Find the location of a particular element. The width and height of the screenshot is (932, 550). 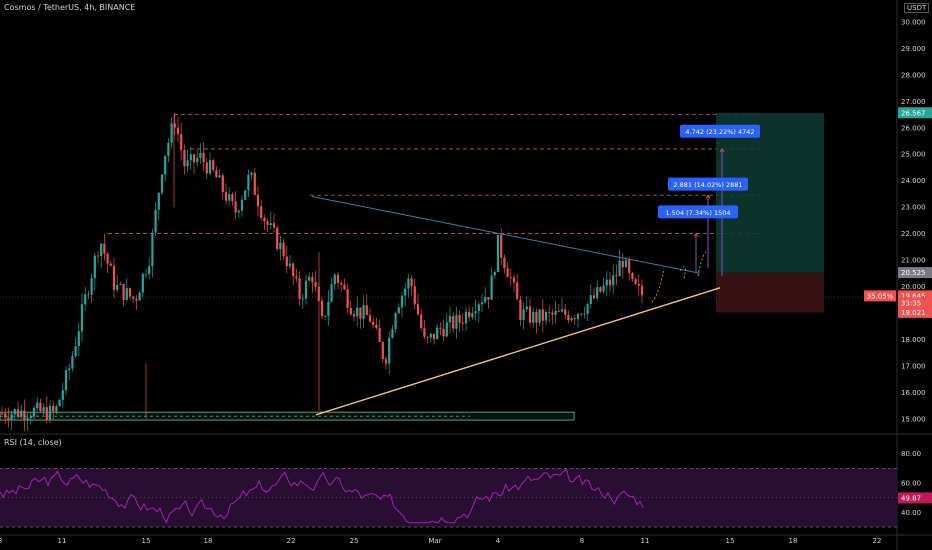

price-axis-badge-text: 19.021 is located at coordinates (913, 313).